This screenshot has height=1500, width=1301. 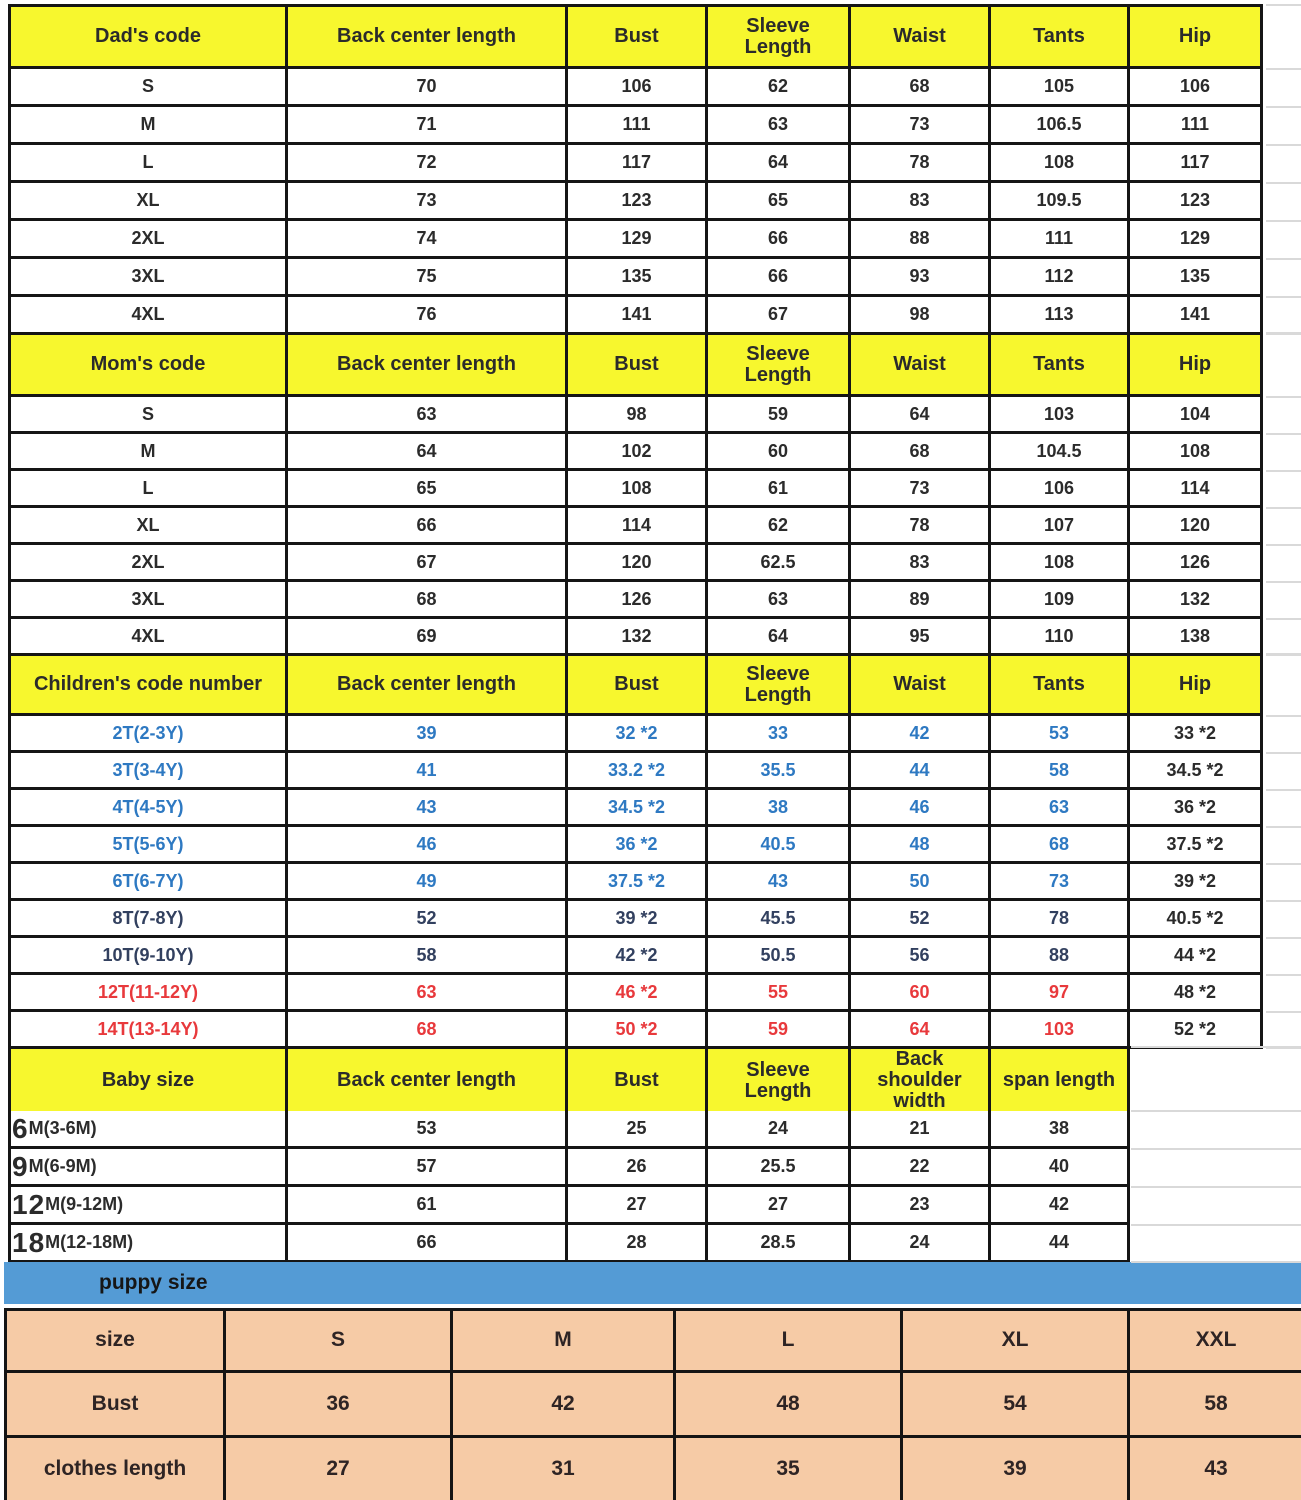 What do you see at coordinates (89, 1242) in the screenshot?
I see `size-cell-rest-text: M(12-18M)` at bounding box center [89, 1242].